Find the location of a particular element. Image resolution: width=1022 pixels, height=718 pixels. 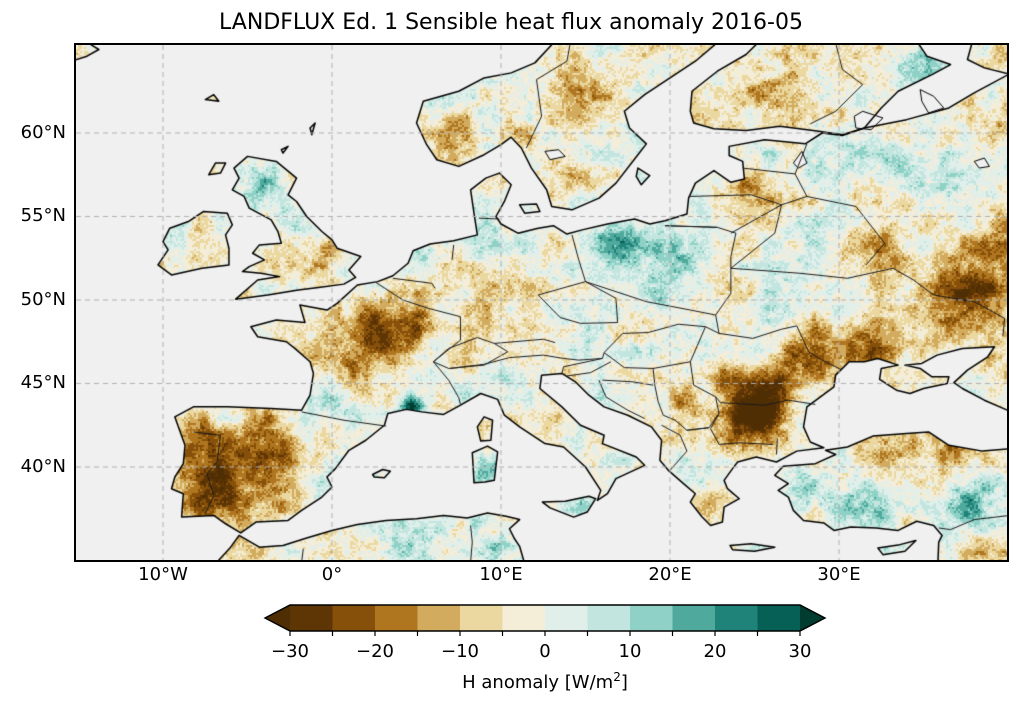

colorbar is located at coordinates (545, 620).